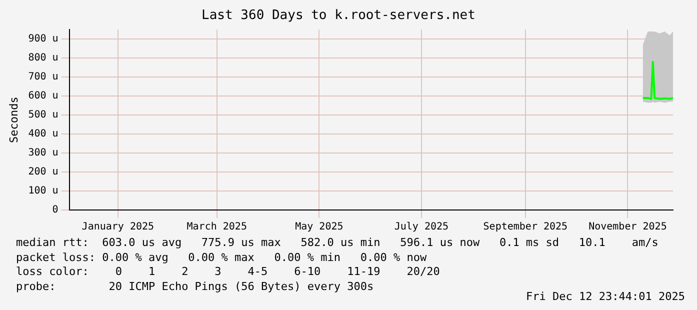 The height and width of the screenshot is (310, 697). I want to click on x-tick-label: January 2025, so click(118, 227).